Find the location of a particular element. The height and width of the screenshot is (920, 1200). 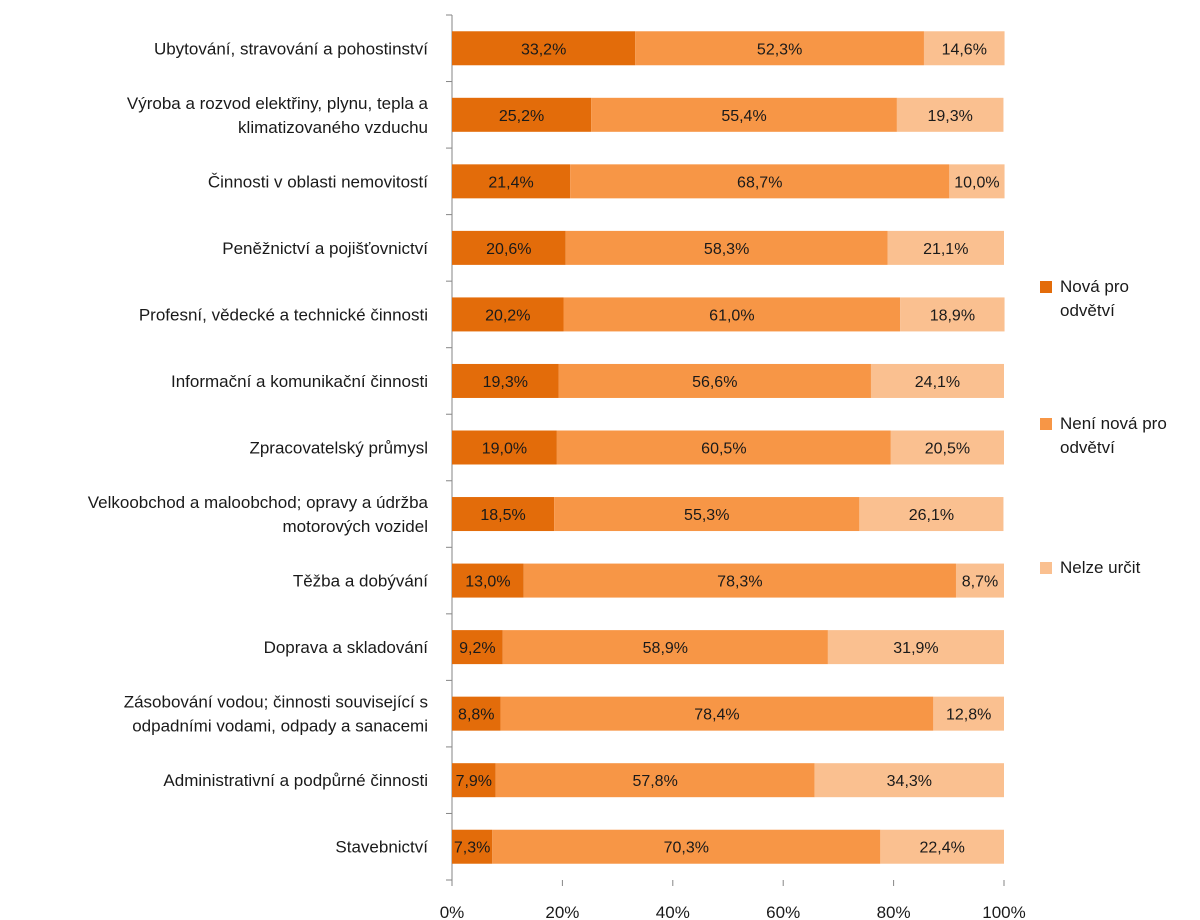

data-label: 21,4% is located at coordinates (510, 182).